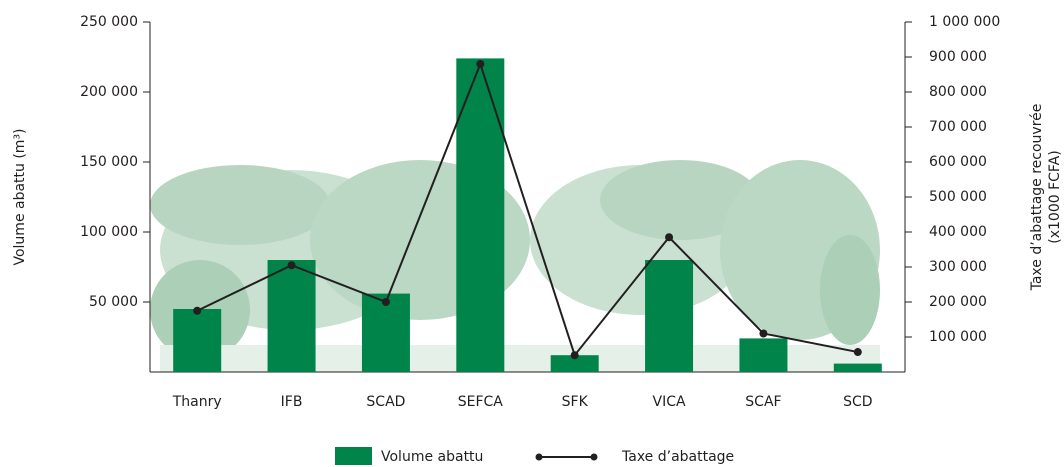 Image resolution: width=1064 pixels, height=467 pixels. I want to click on y2-tick-label: 300 000, so click(958, 267).